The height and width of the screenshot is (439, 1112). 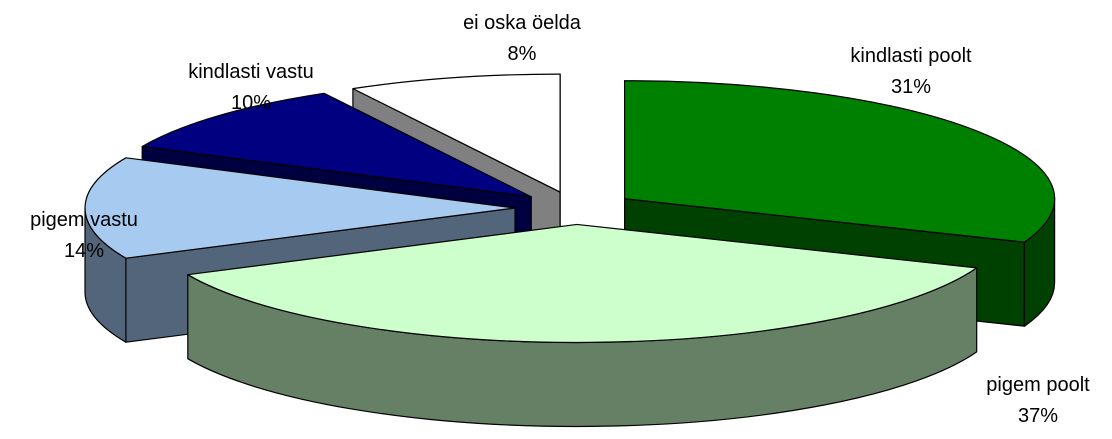 I want to click on slice-label-value: 8%, so click(x=522, y=54).